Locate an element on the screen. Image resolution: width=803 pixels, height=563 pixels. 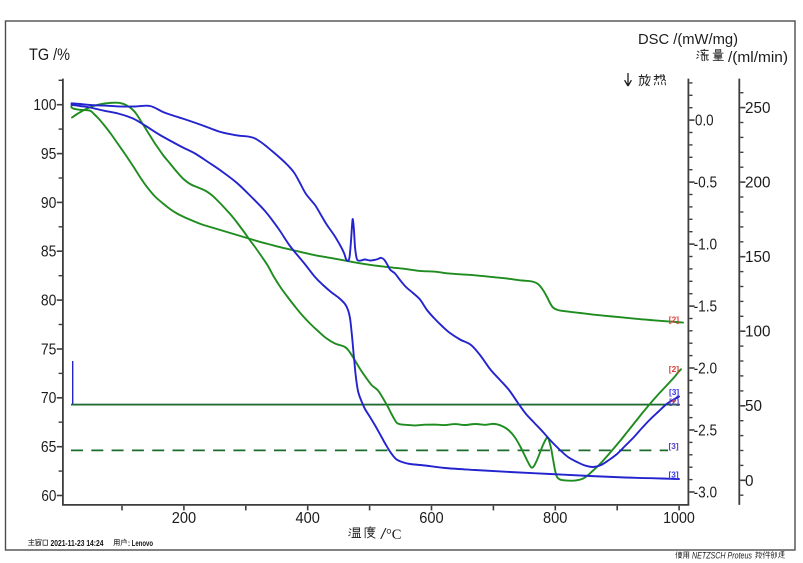
svg-text: -0.5 is located at coordinates (706, 183).